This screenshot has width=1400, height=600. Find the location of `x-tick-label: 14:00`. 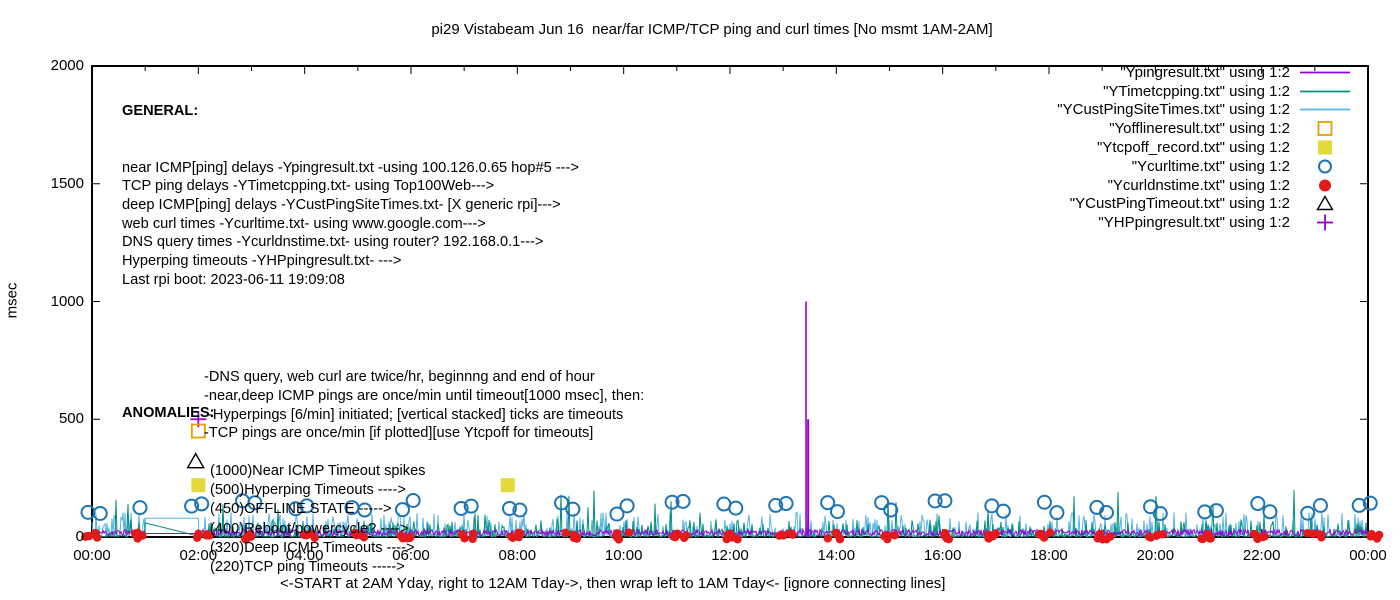

x-tick-label: 14:00 is located at coordinates (836, 555).